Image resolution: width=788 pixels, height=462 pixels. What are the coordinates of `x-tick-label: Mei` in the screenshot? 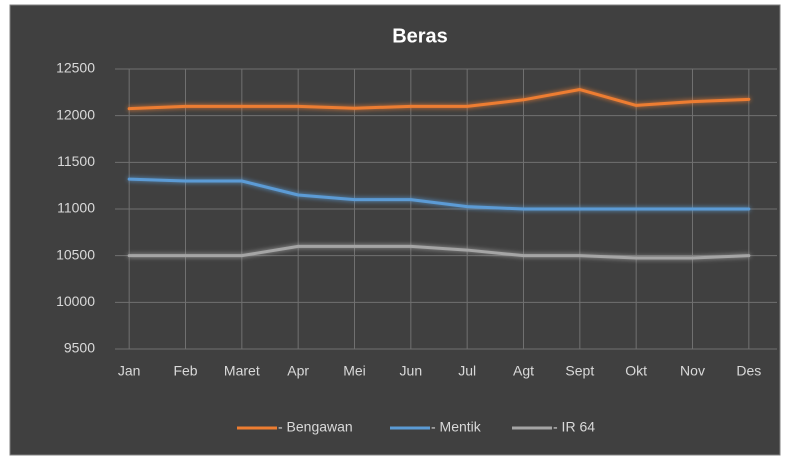 It's located at (354, 371).